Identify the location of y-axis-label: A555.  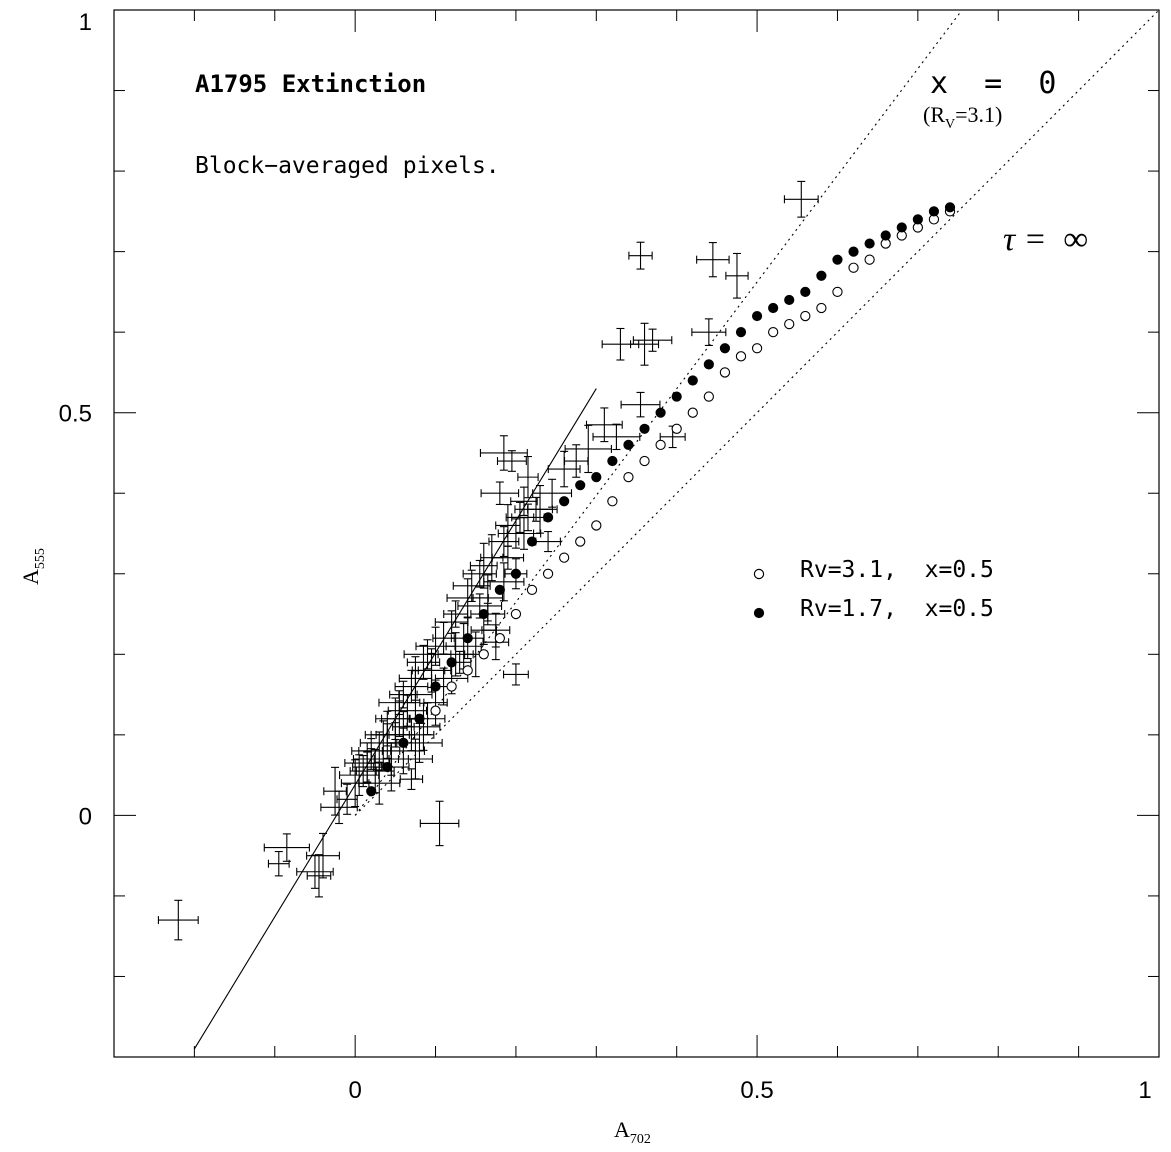
(33, 566).